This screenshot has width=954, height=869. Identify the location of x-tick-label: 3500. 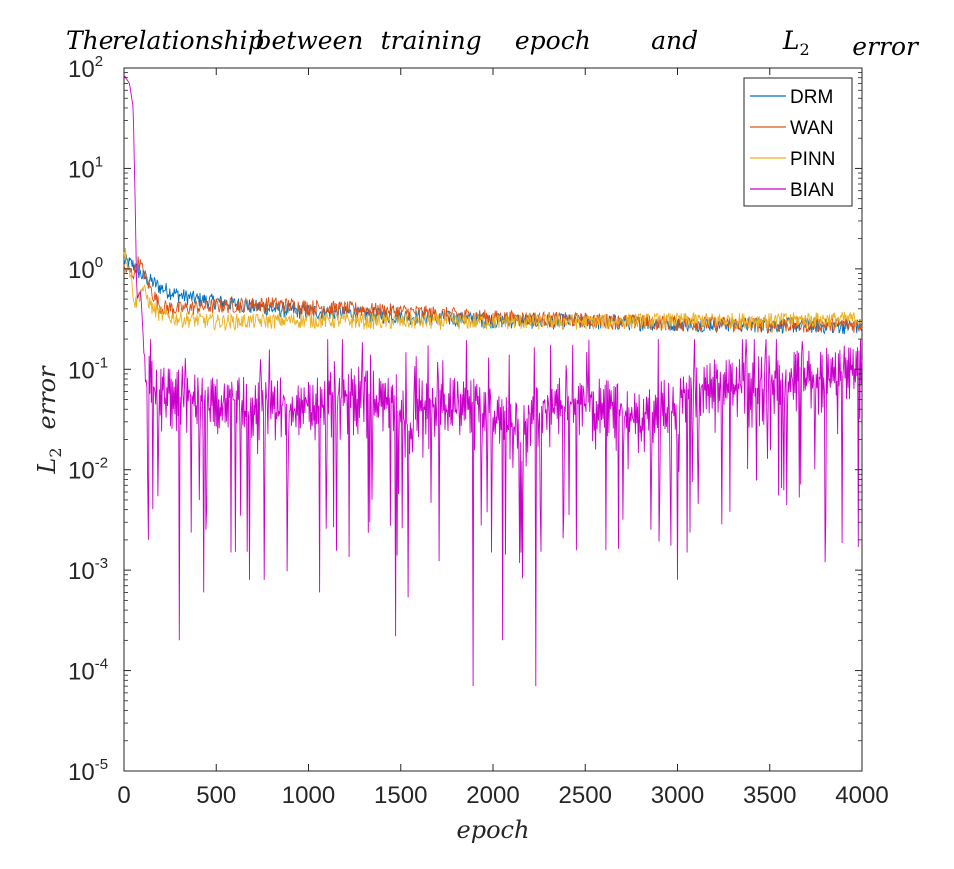
(769, 795).